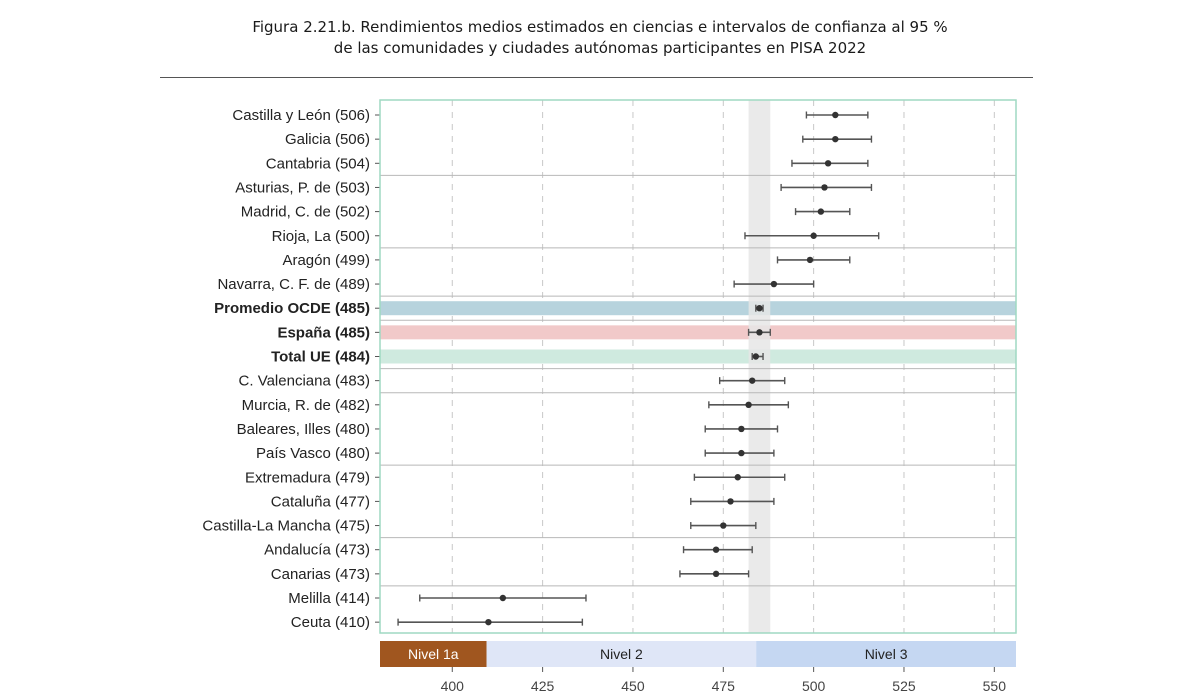  Describe the element at coordinates (303, 429) in the screenshot. I see `category-label-13: Baleares, Illes (480)` at that location.